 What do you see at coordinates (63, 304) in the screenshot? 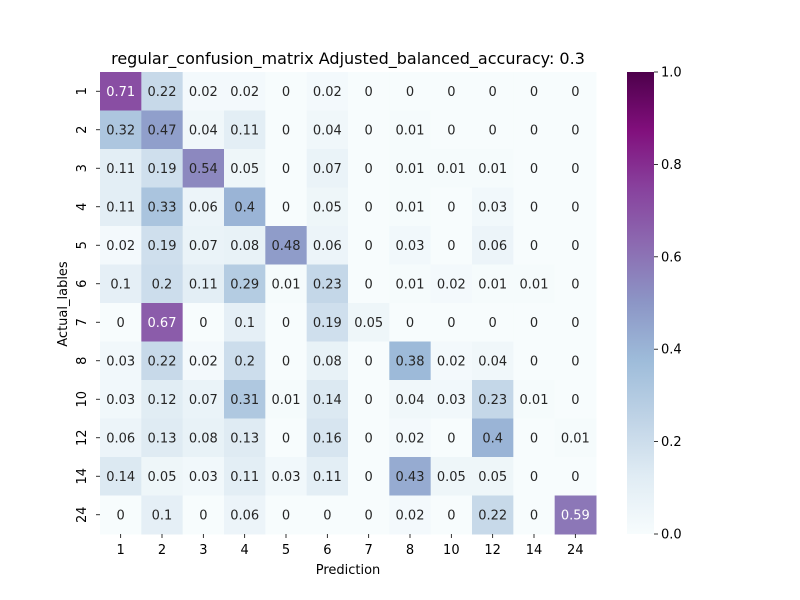
I see `y-axis-label: Actual_lables` at bounding box center [63, 304].